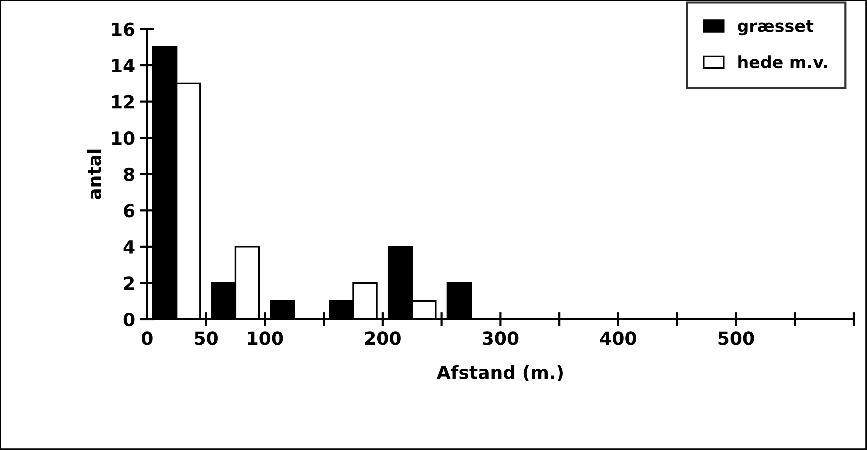 The image size is (867, 450). What do you see at coordinates (129, 175) in the screenshot?
I see `y-tick-label: 8` at bounding box center [129, 175].